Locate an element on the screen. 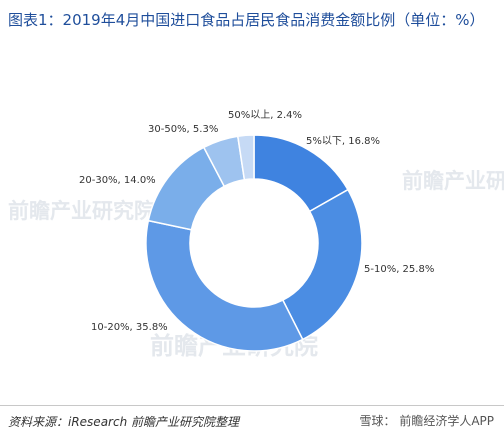  xueqiu-credit: 雪球： 前瞻经济学人APP is located at coordinates (426, 420).